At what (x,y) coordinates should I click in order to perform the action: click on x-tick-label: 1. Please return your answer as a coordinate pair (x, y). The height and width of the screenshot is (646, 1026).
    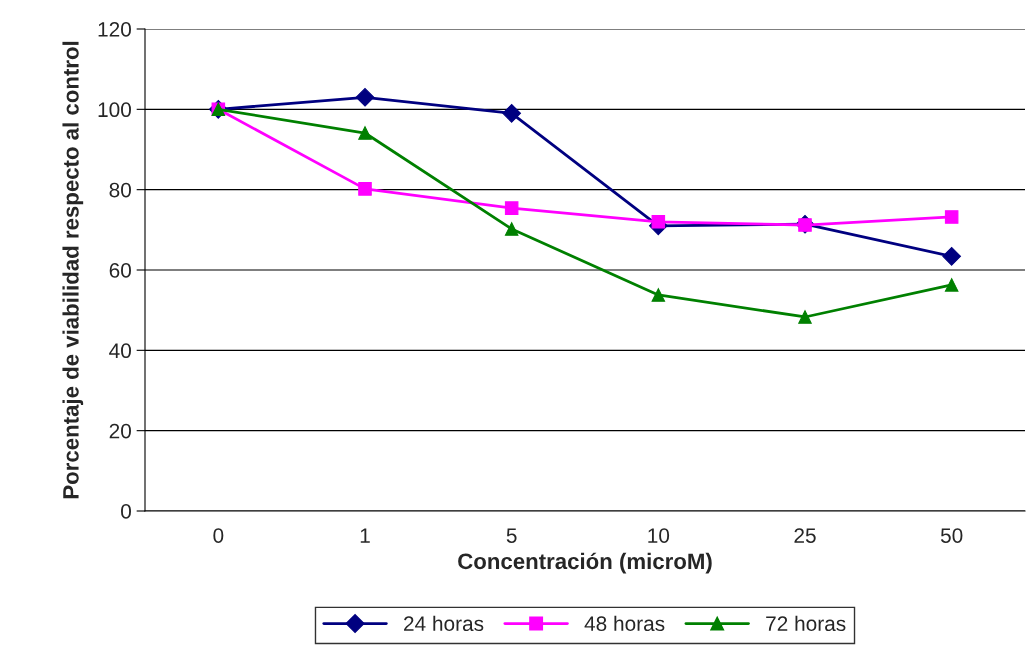
    Looking at the image, I should click on (365, 535).